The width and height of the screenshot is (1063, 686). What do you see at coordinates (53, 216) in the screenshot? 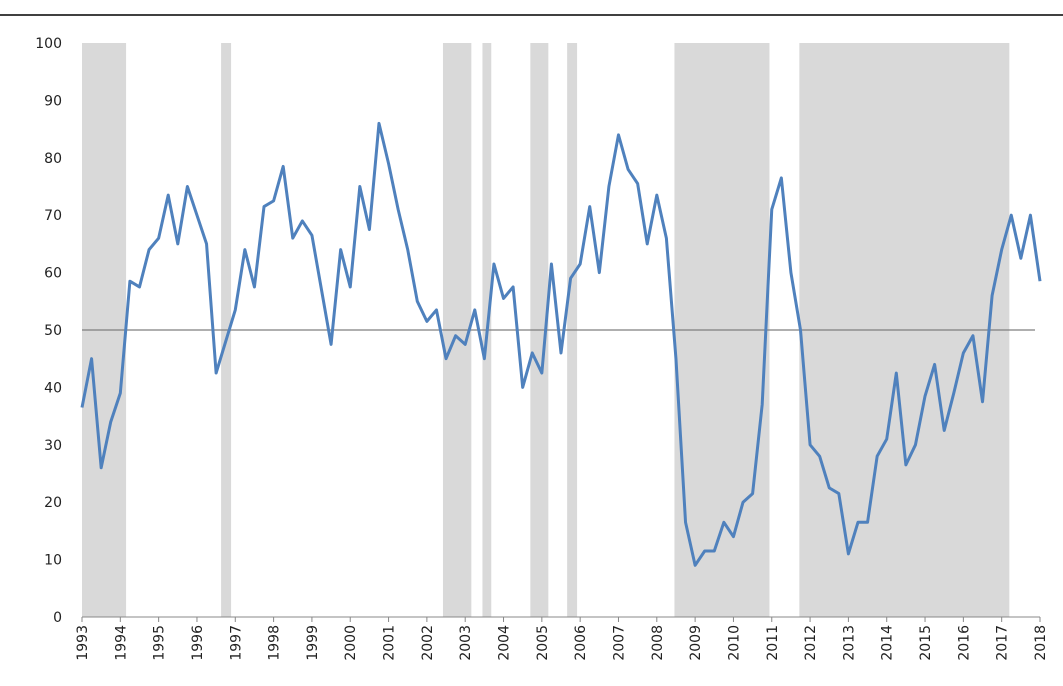
I see `y-tick-label: 70` at bounding box center [53, 216].